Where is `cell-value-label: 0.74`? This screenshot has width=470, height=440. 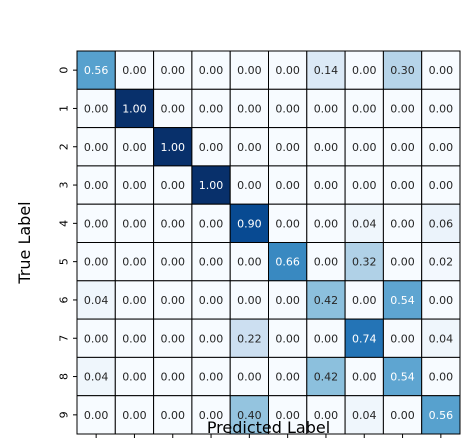
cell-value-label: 0.74 is located at coordinates (364, 338).